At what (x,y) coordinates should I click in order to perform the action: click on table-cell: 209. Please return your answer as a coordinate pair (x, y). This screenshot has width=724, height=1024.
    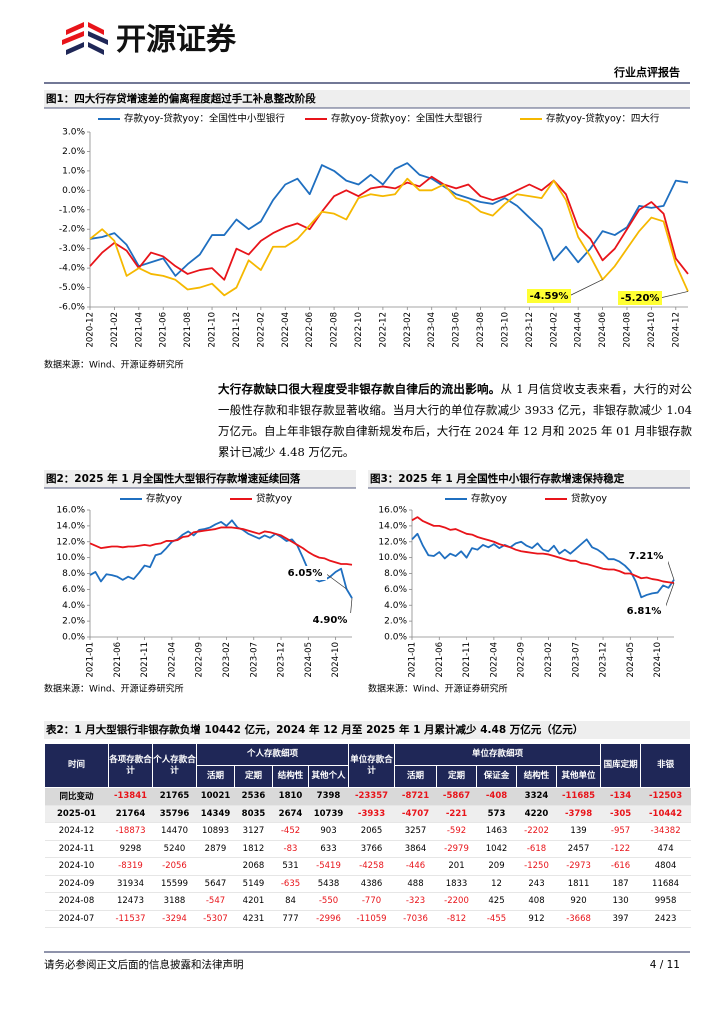
    Looking at the image, I should click on (496, 866).